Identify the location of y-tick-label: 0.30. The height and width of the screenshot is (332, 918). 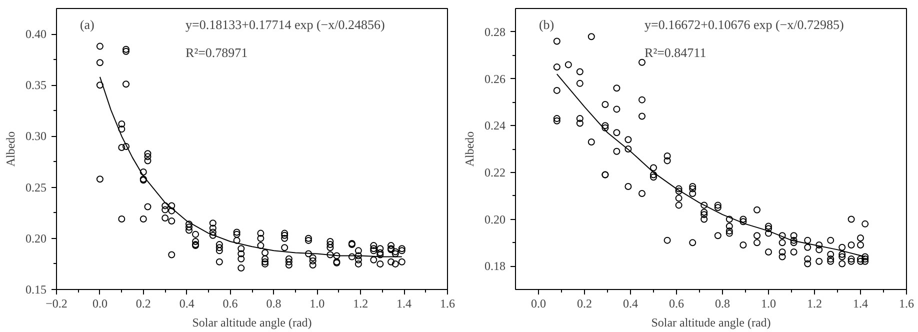
(36, 136).